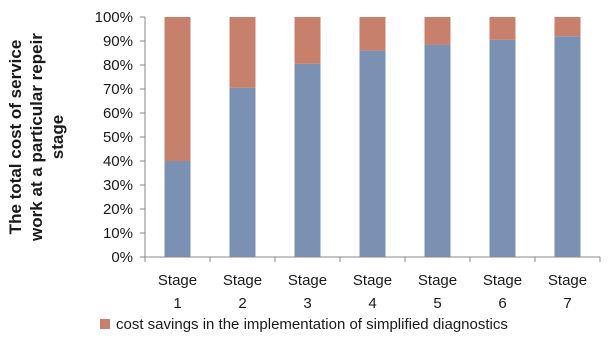  What do you see at coordinates (57, 137) in the screenshot?
I see `y-axis-label-line: stage` at bounding box center [57, 137].